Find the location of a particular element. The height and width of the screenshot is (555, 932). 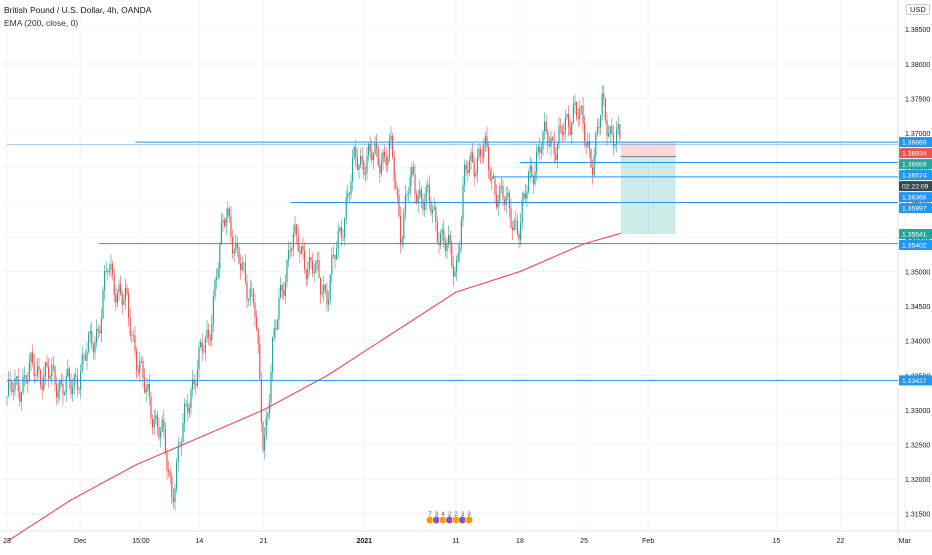

event-count: 2 is located at coordinates (450, 515).